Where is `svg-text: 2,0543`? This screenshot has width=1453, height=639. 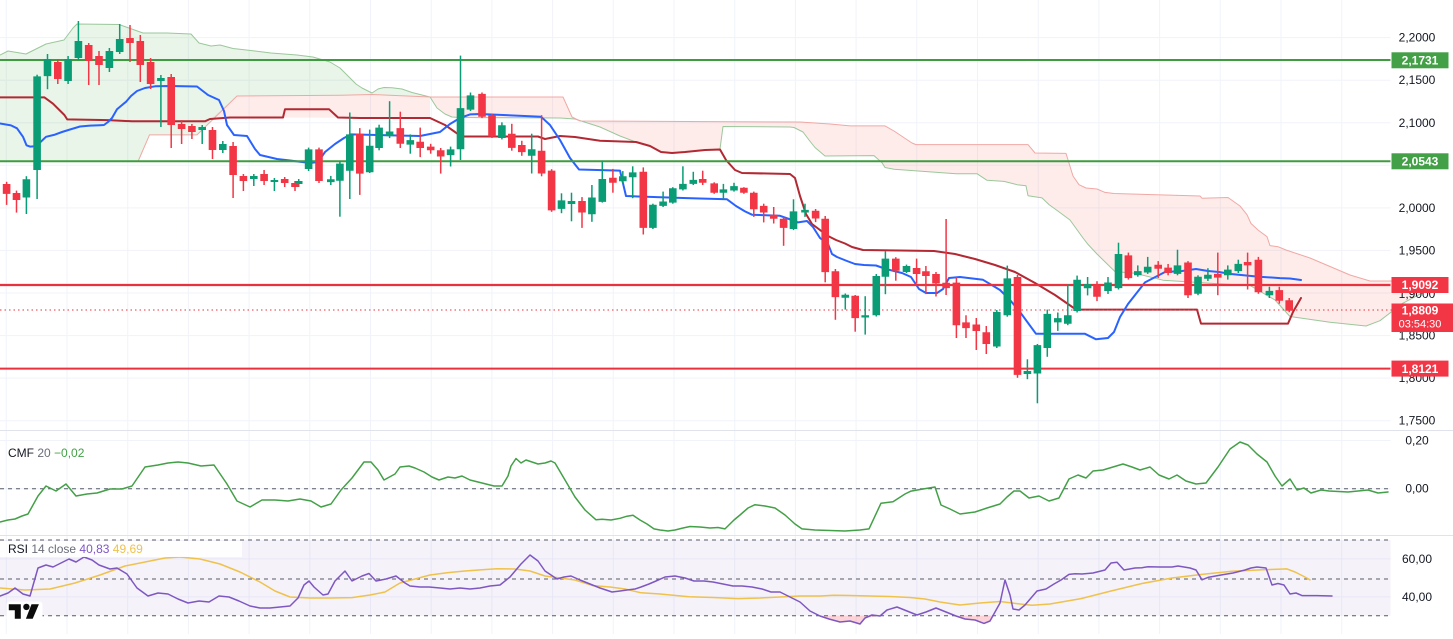 svg-text: 2,0543 is located at coordinates (1420, 162).